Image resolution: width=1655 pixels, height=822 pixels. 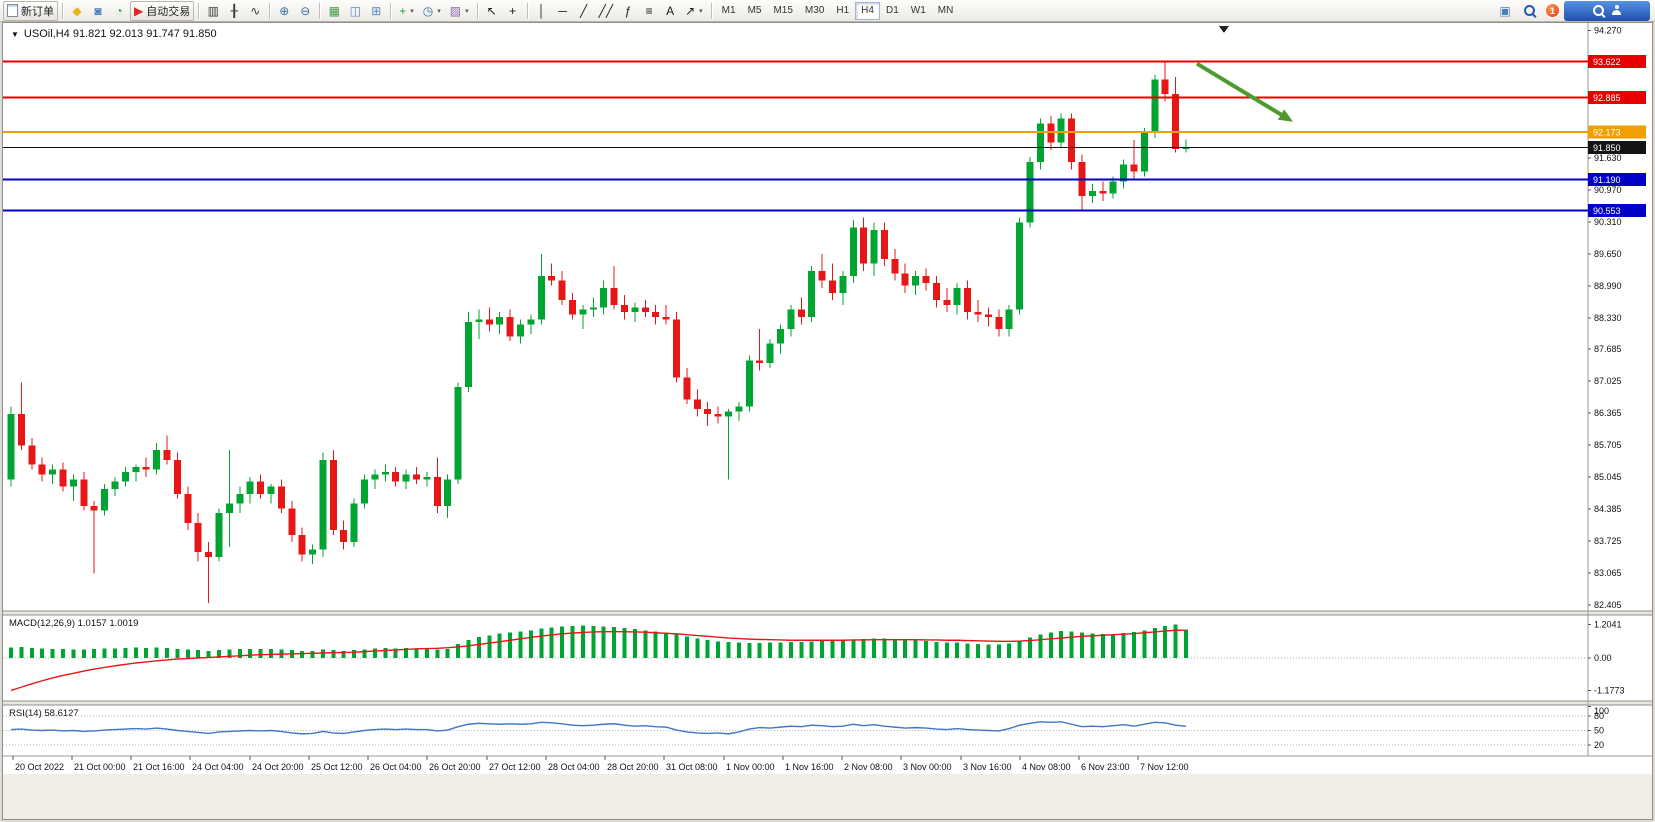 What do you see at coordinates (728, 10) in the screenshot?
I see `timeframe-m1: M1` at bounding box center [728, 10].